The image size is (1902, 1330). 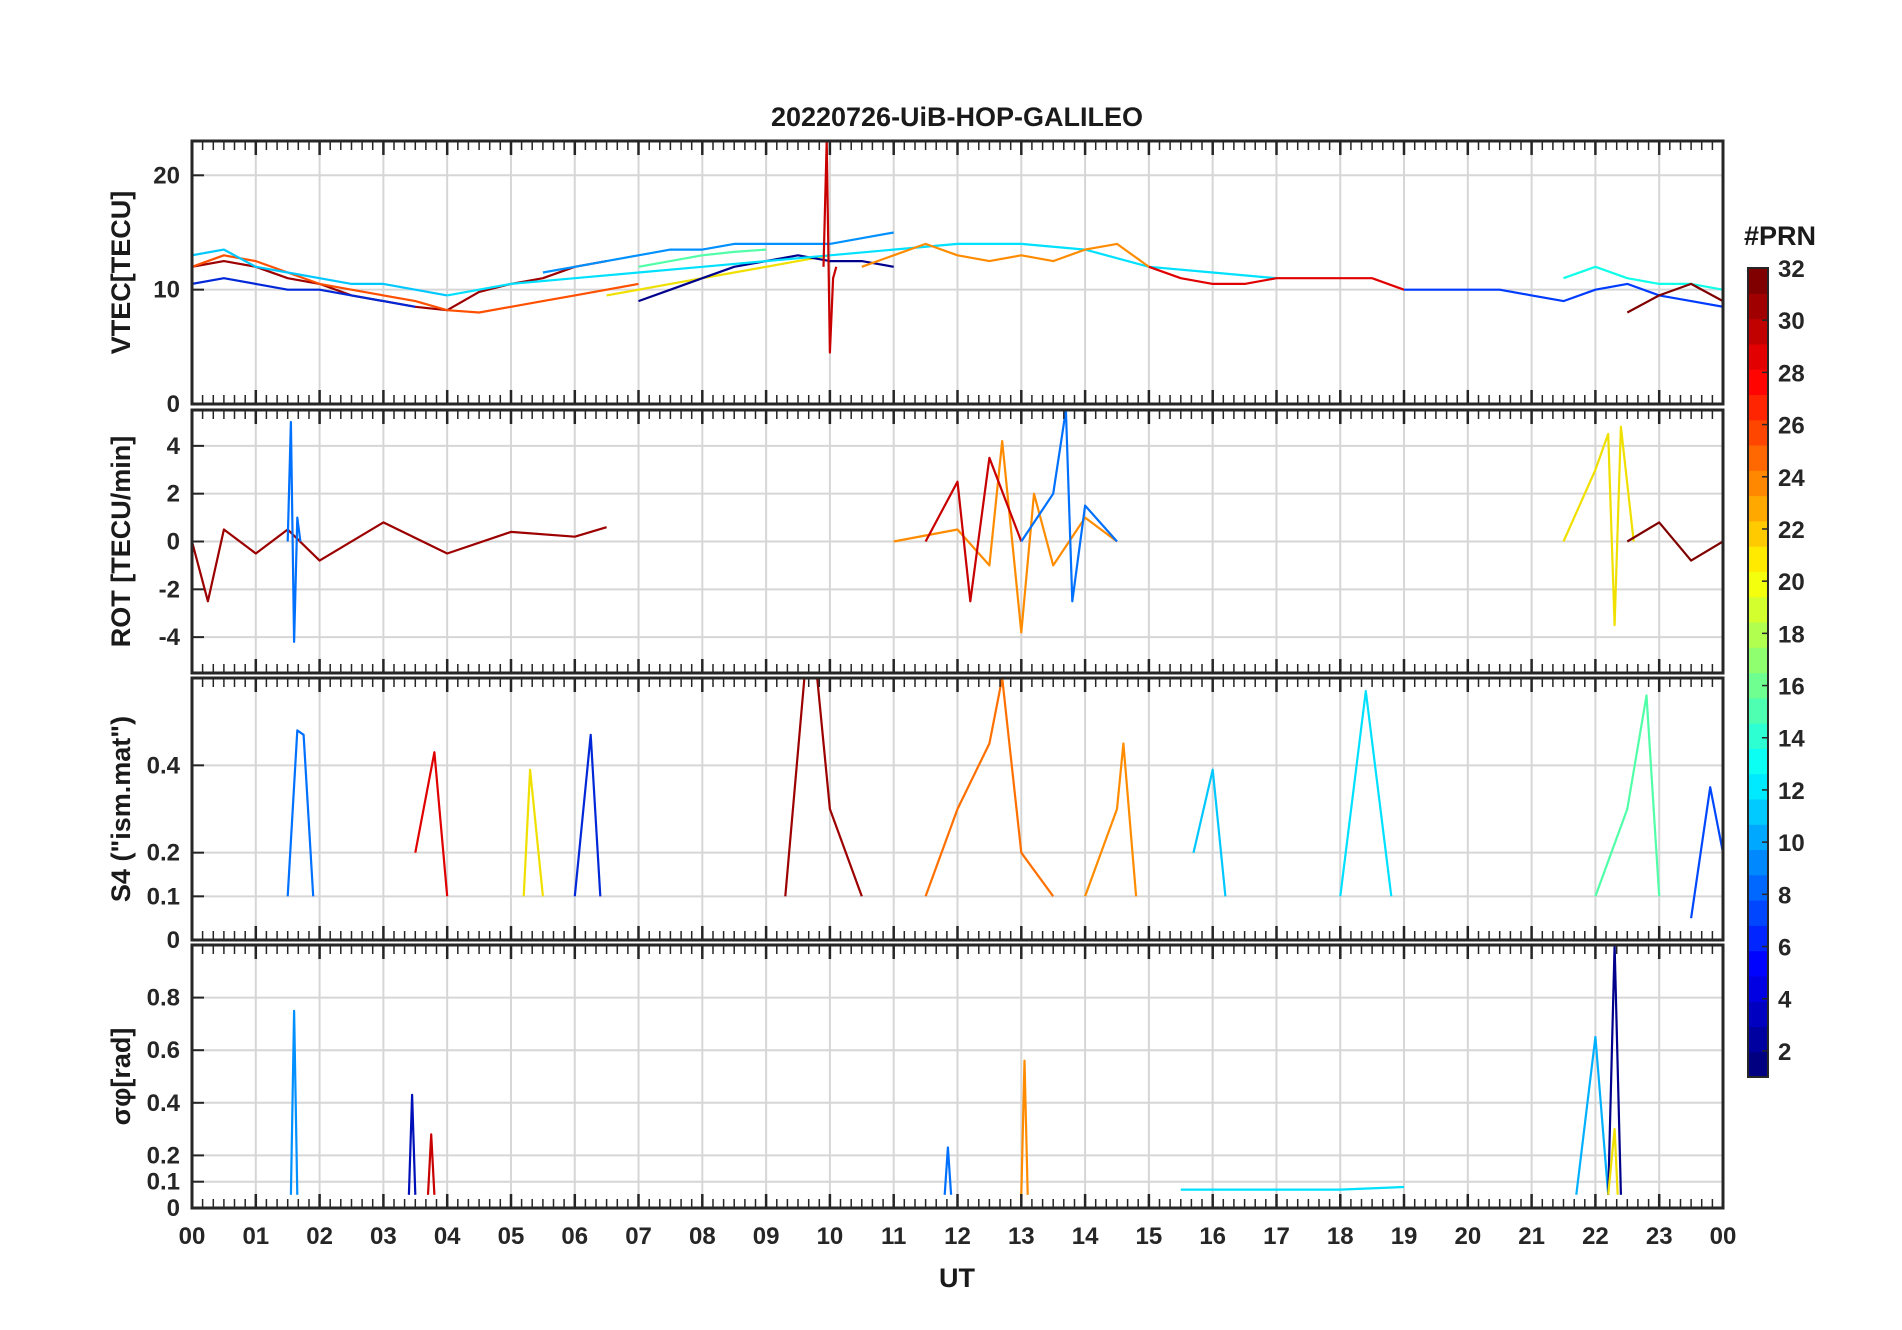 I want to click on colorbar-tick-label: 12, so click(x=1791, y=791).